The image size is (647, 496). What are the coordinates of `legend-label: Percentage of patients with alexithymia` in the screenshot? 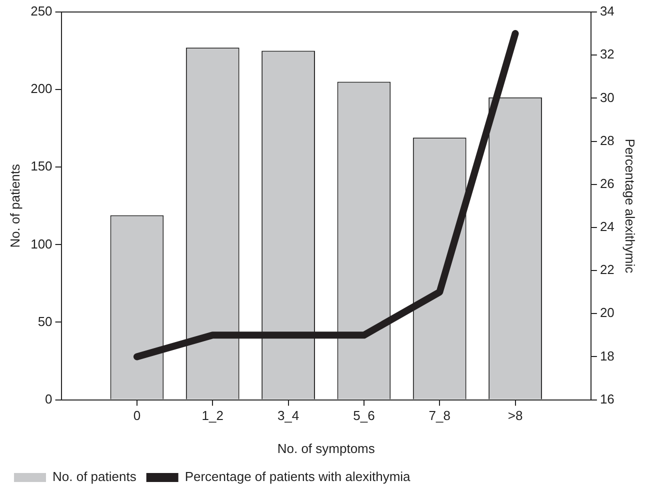 It's located at (298, 476).